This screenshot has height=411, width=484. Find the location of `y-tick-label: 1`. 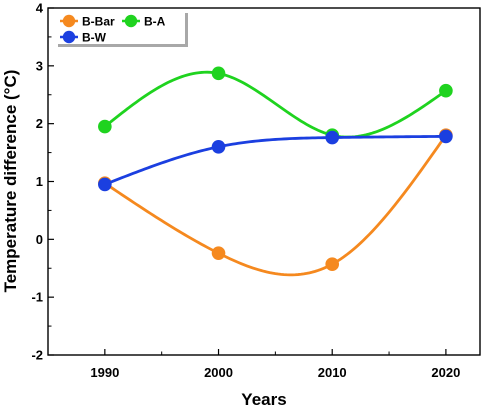

y-tick-label: 1 is located at coordinates (39, 181).